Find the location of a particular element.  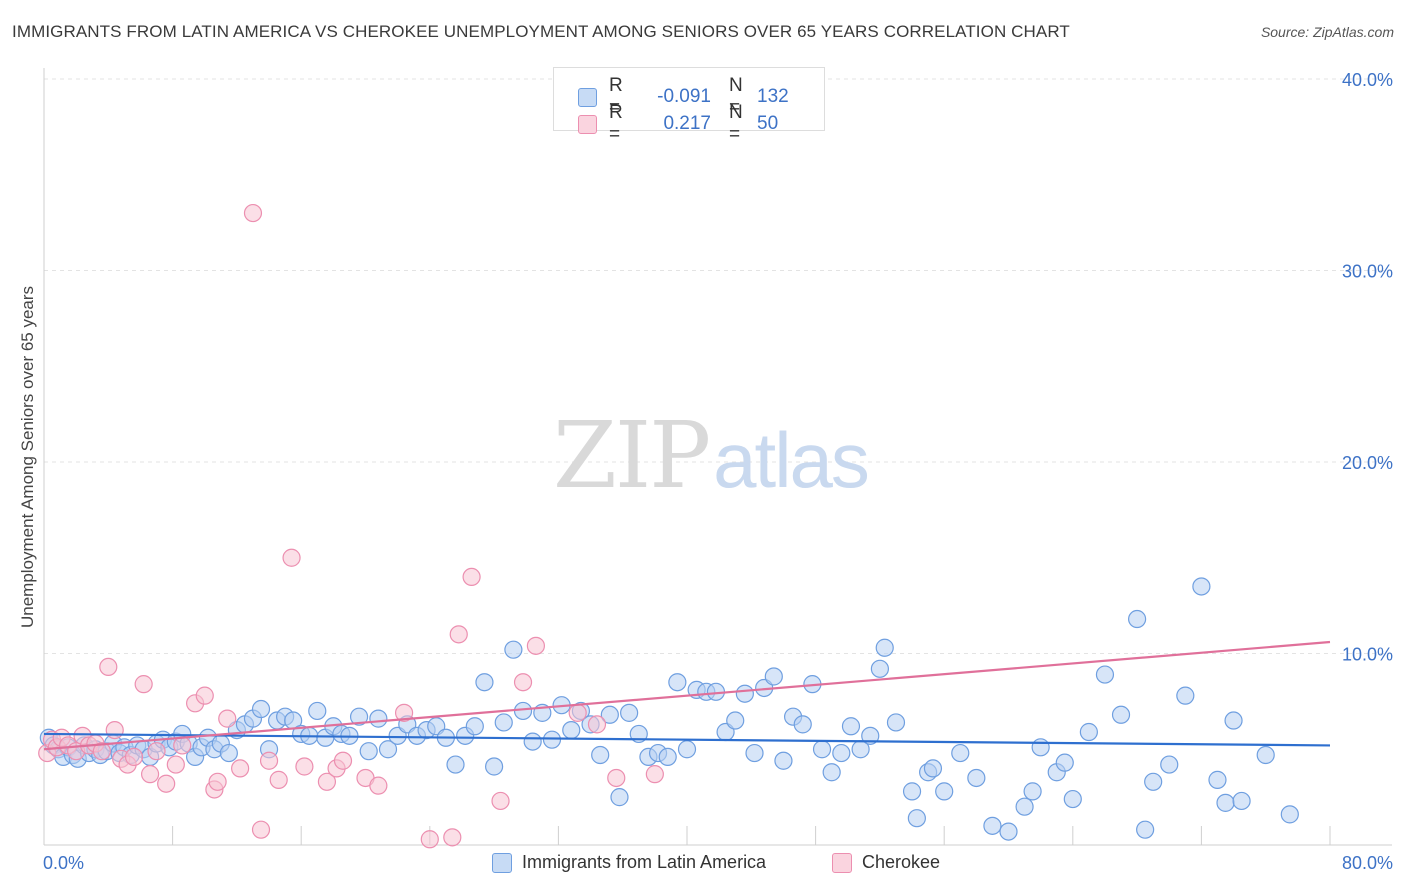

x-tick-label: 80.0% is located at coordinates (1367, 863).